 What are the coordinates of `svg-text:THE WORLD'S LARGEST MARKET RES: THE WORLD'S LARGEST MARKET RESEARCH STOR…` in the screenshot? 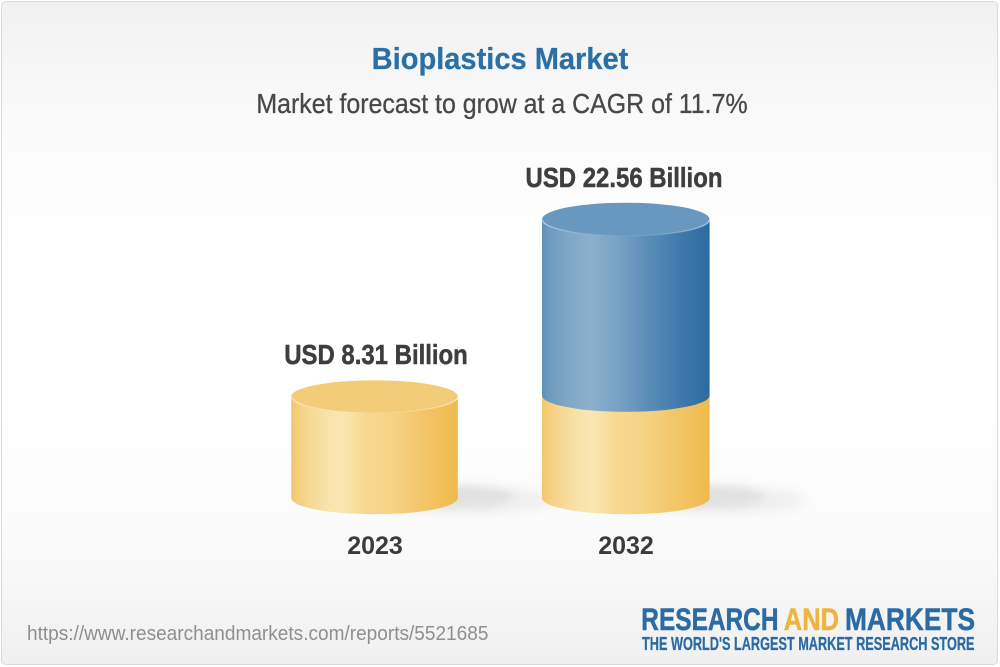 It's located at (808, 643).